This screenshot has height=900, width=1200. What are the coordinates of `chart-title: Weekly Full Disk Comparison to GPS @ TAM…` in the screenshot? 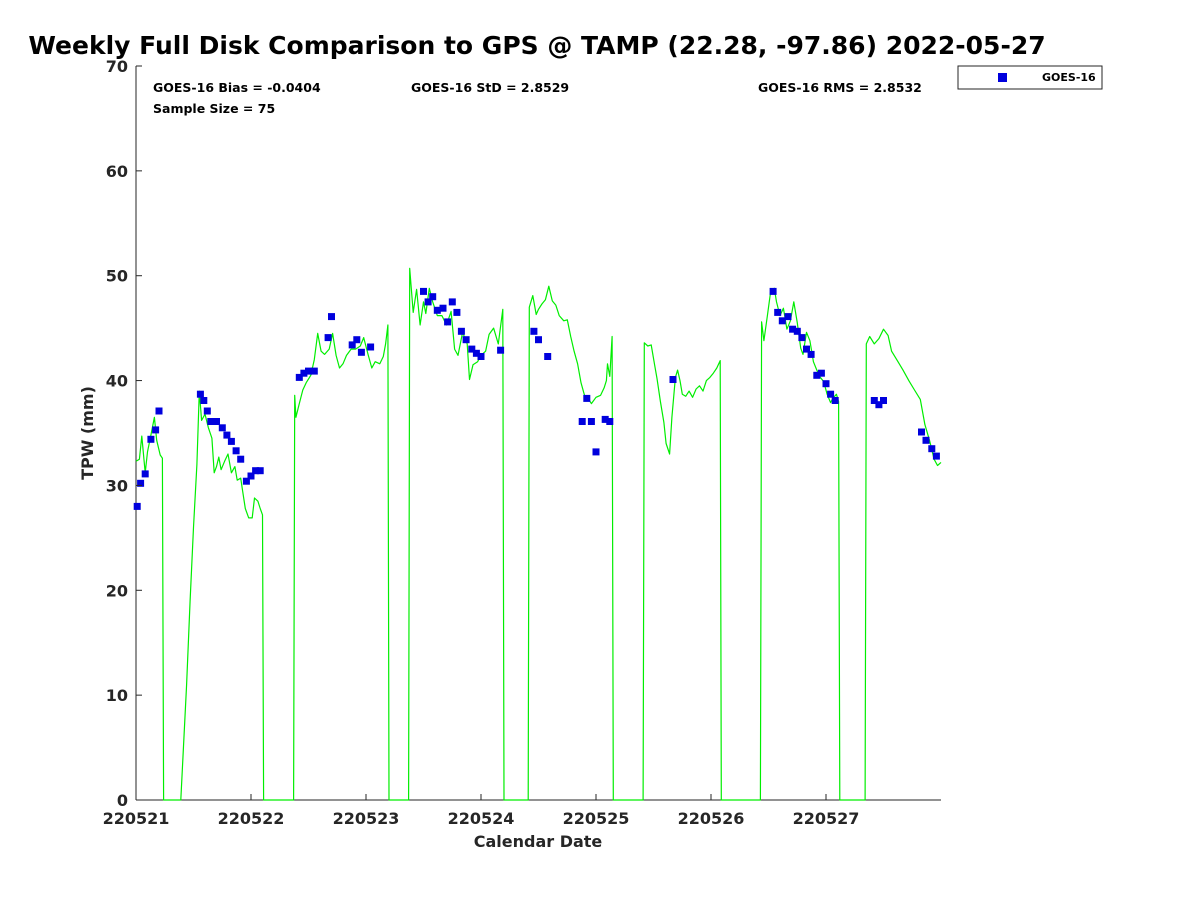 It's located at (536, 45).